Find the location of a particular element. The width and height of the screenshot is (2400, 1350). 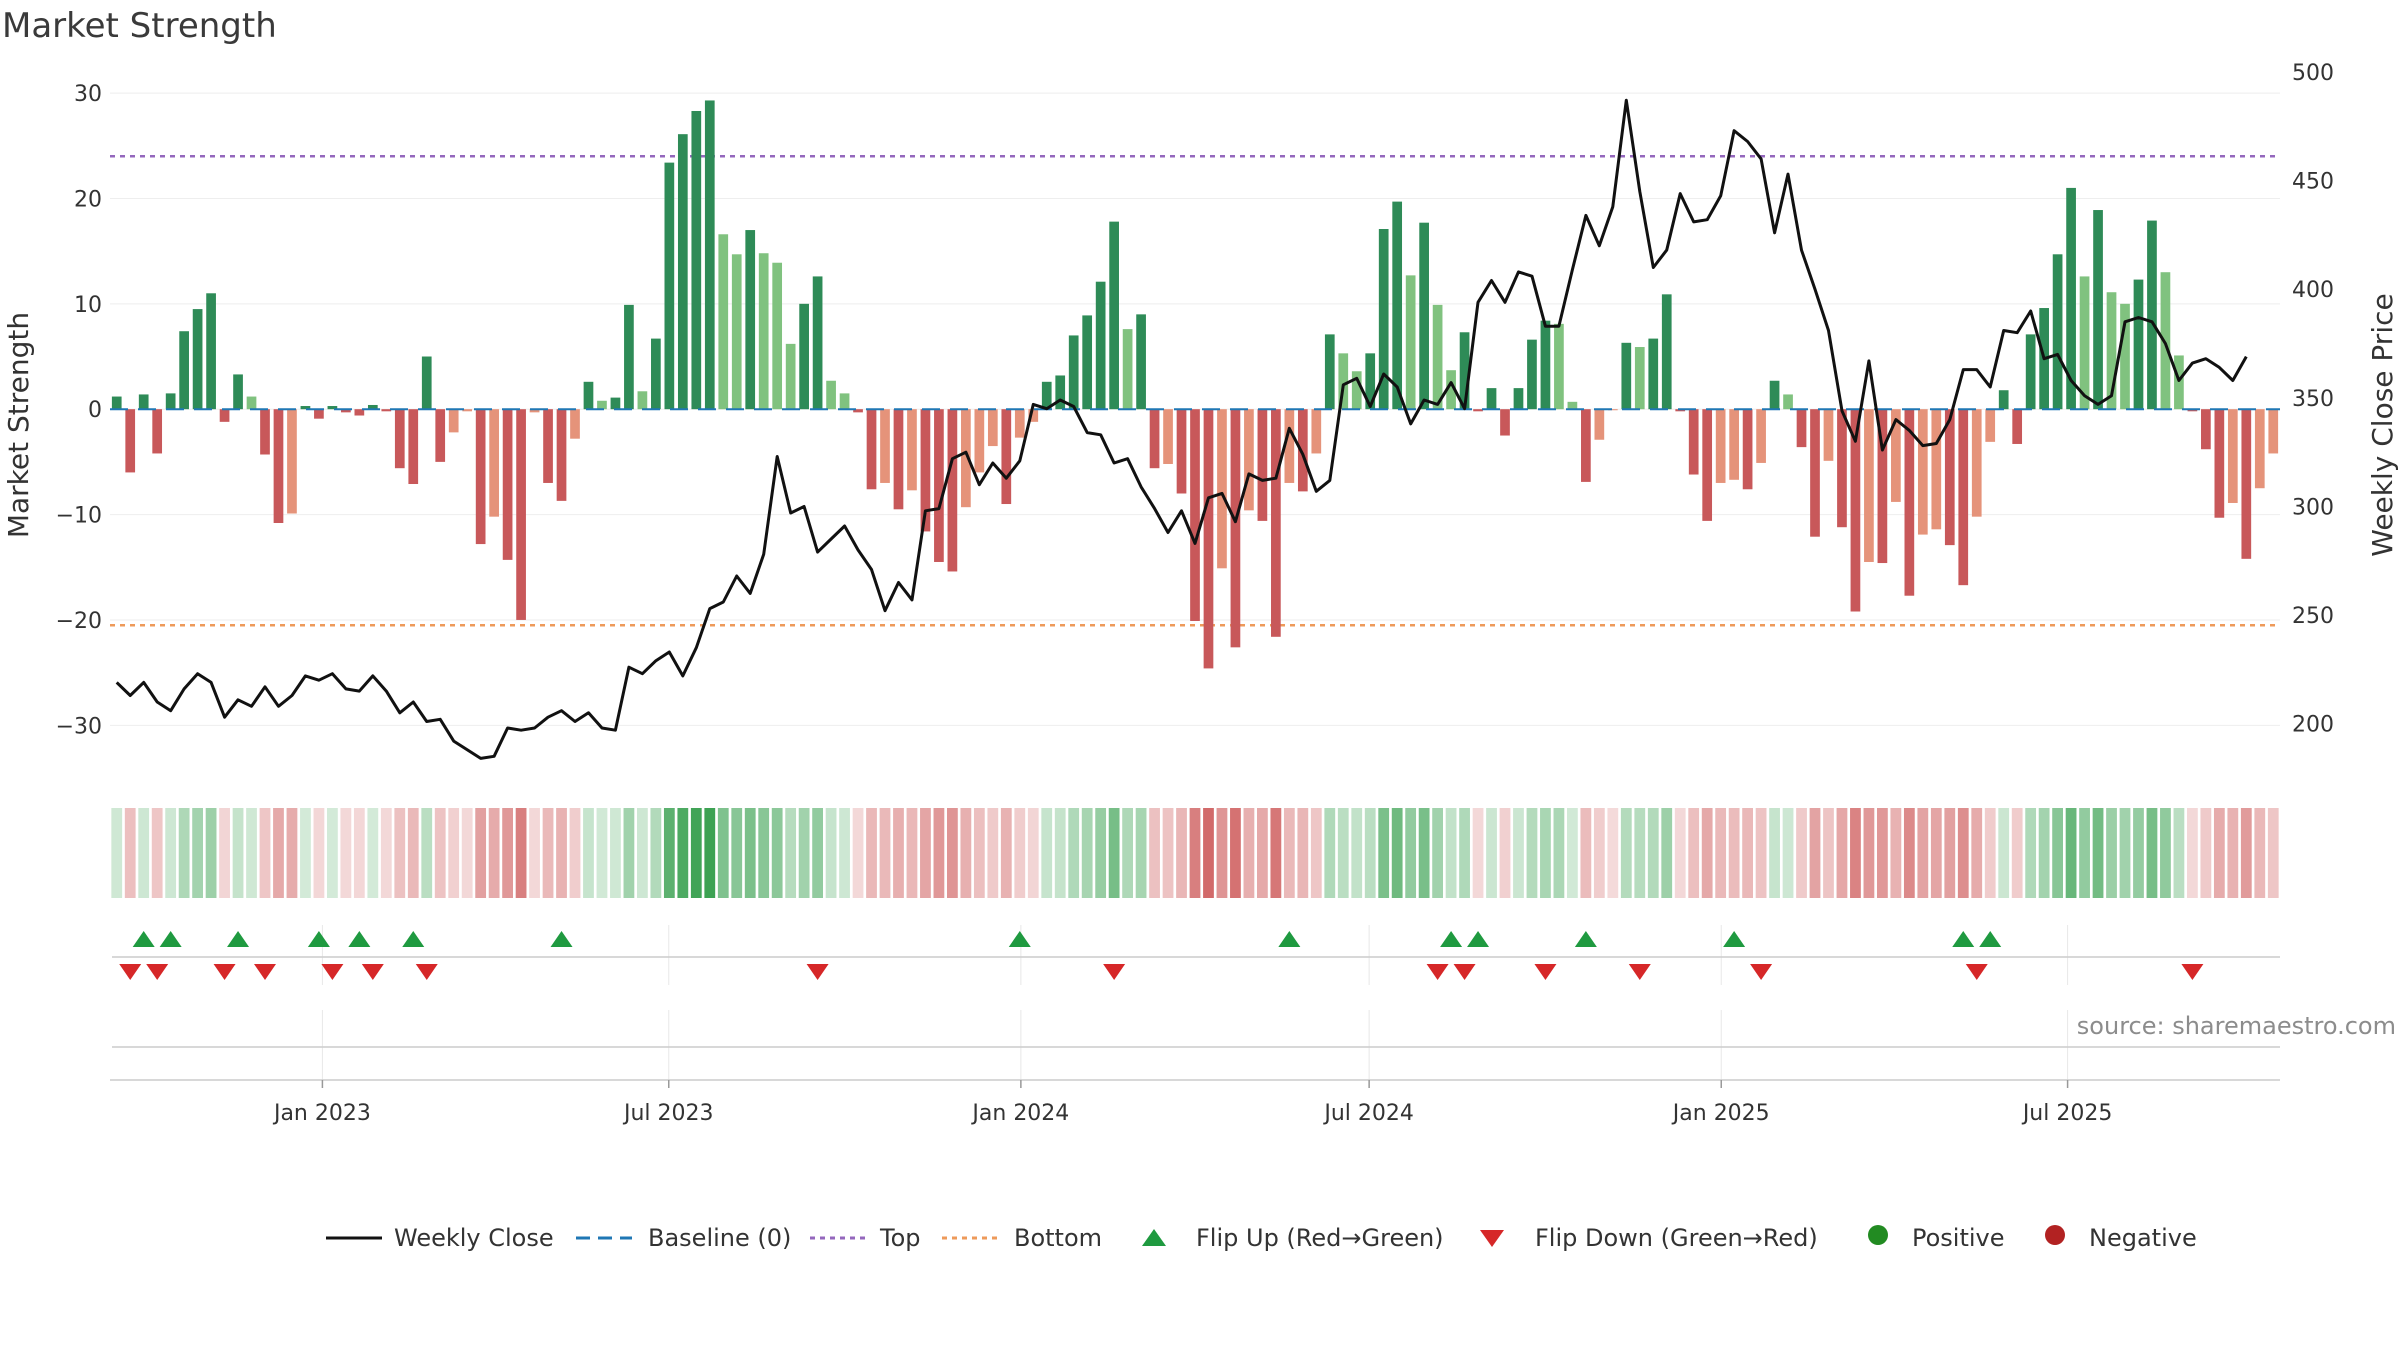

x-tick-label: Jan 2025 is located at coordinates (1720, 1113).